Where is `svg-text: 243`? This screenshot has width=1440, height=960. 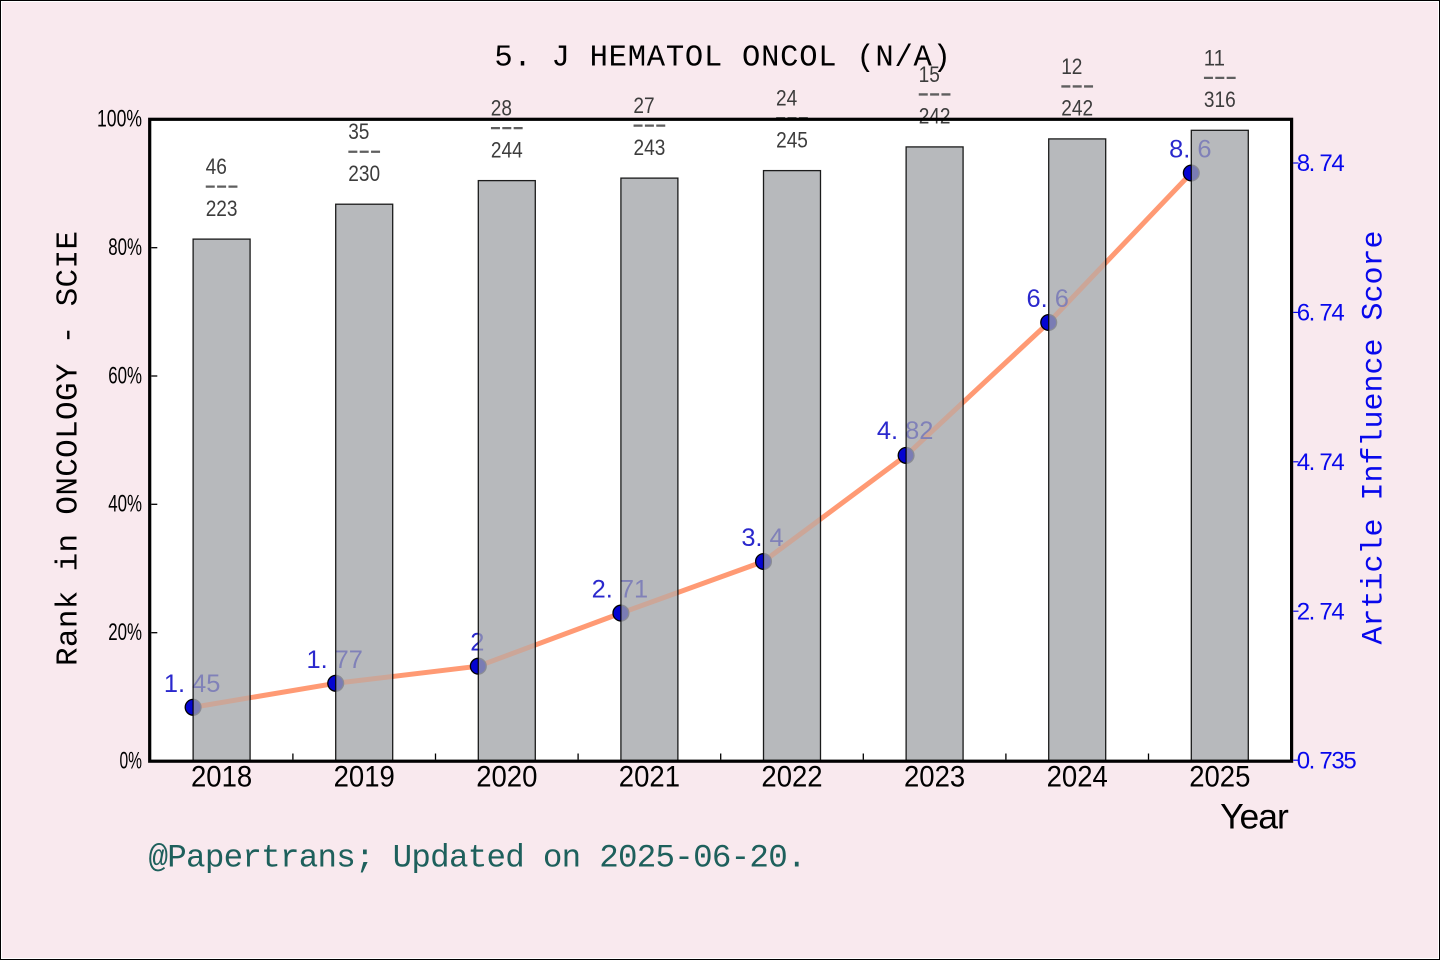 svg-text: 243 is located at coordinates (650, 147).